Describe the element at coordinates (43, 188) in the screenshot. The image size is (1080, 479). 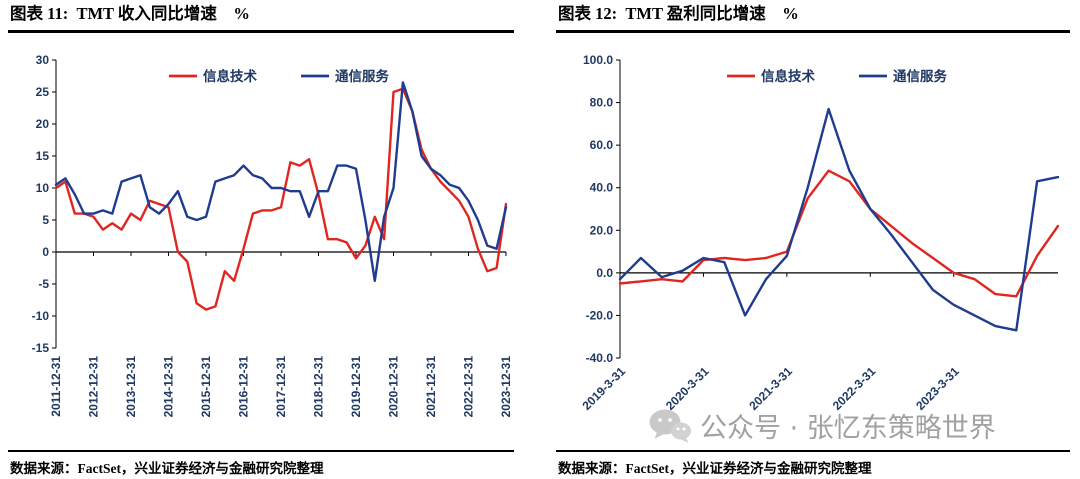
I see `svg-text: 10` at that location.